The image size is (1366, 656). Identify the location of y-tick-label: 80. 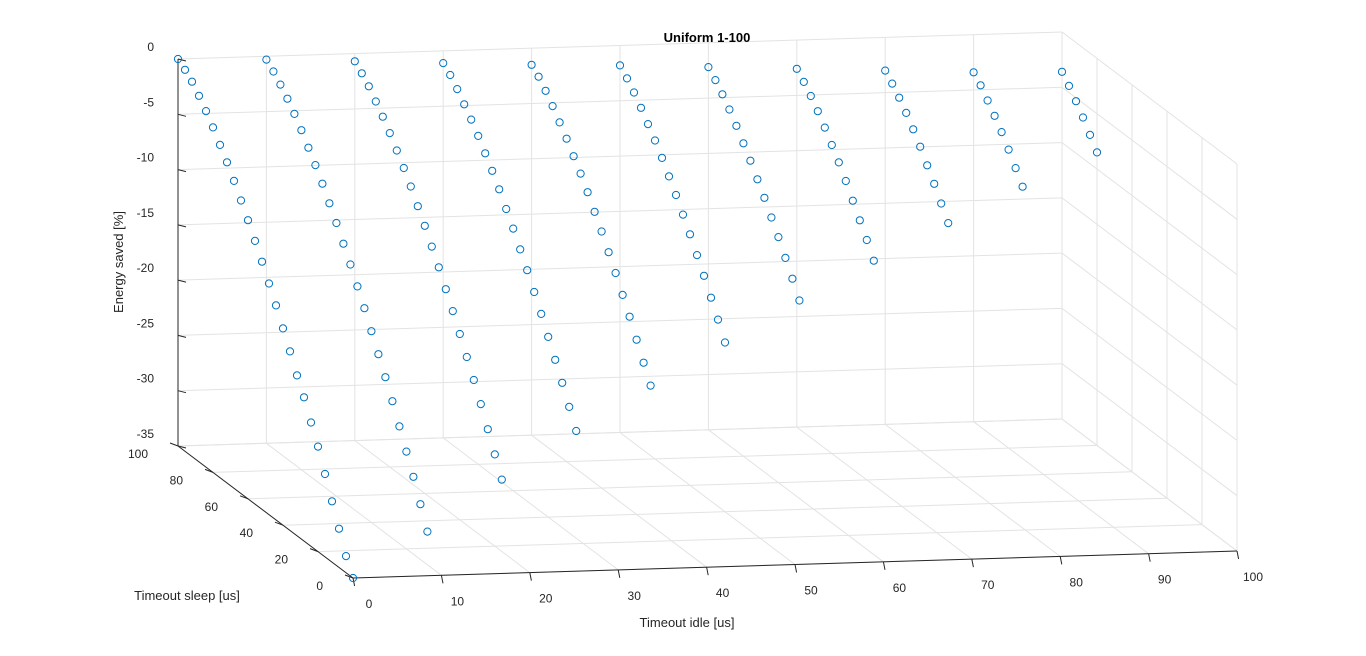
(177, 480).